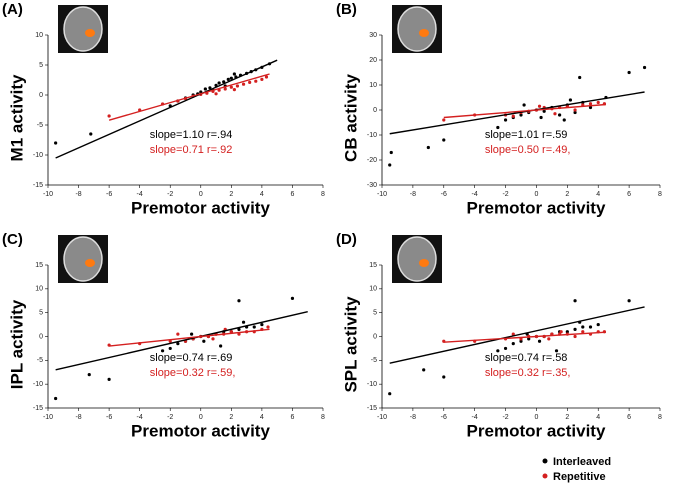 Image resolution: width=675 pixels, height=501 pixels. Describe the element at coordinates (373, 35) in the screenshot. I see `y-tick-label: 30` at that location.